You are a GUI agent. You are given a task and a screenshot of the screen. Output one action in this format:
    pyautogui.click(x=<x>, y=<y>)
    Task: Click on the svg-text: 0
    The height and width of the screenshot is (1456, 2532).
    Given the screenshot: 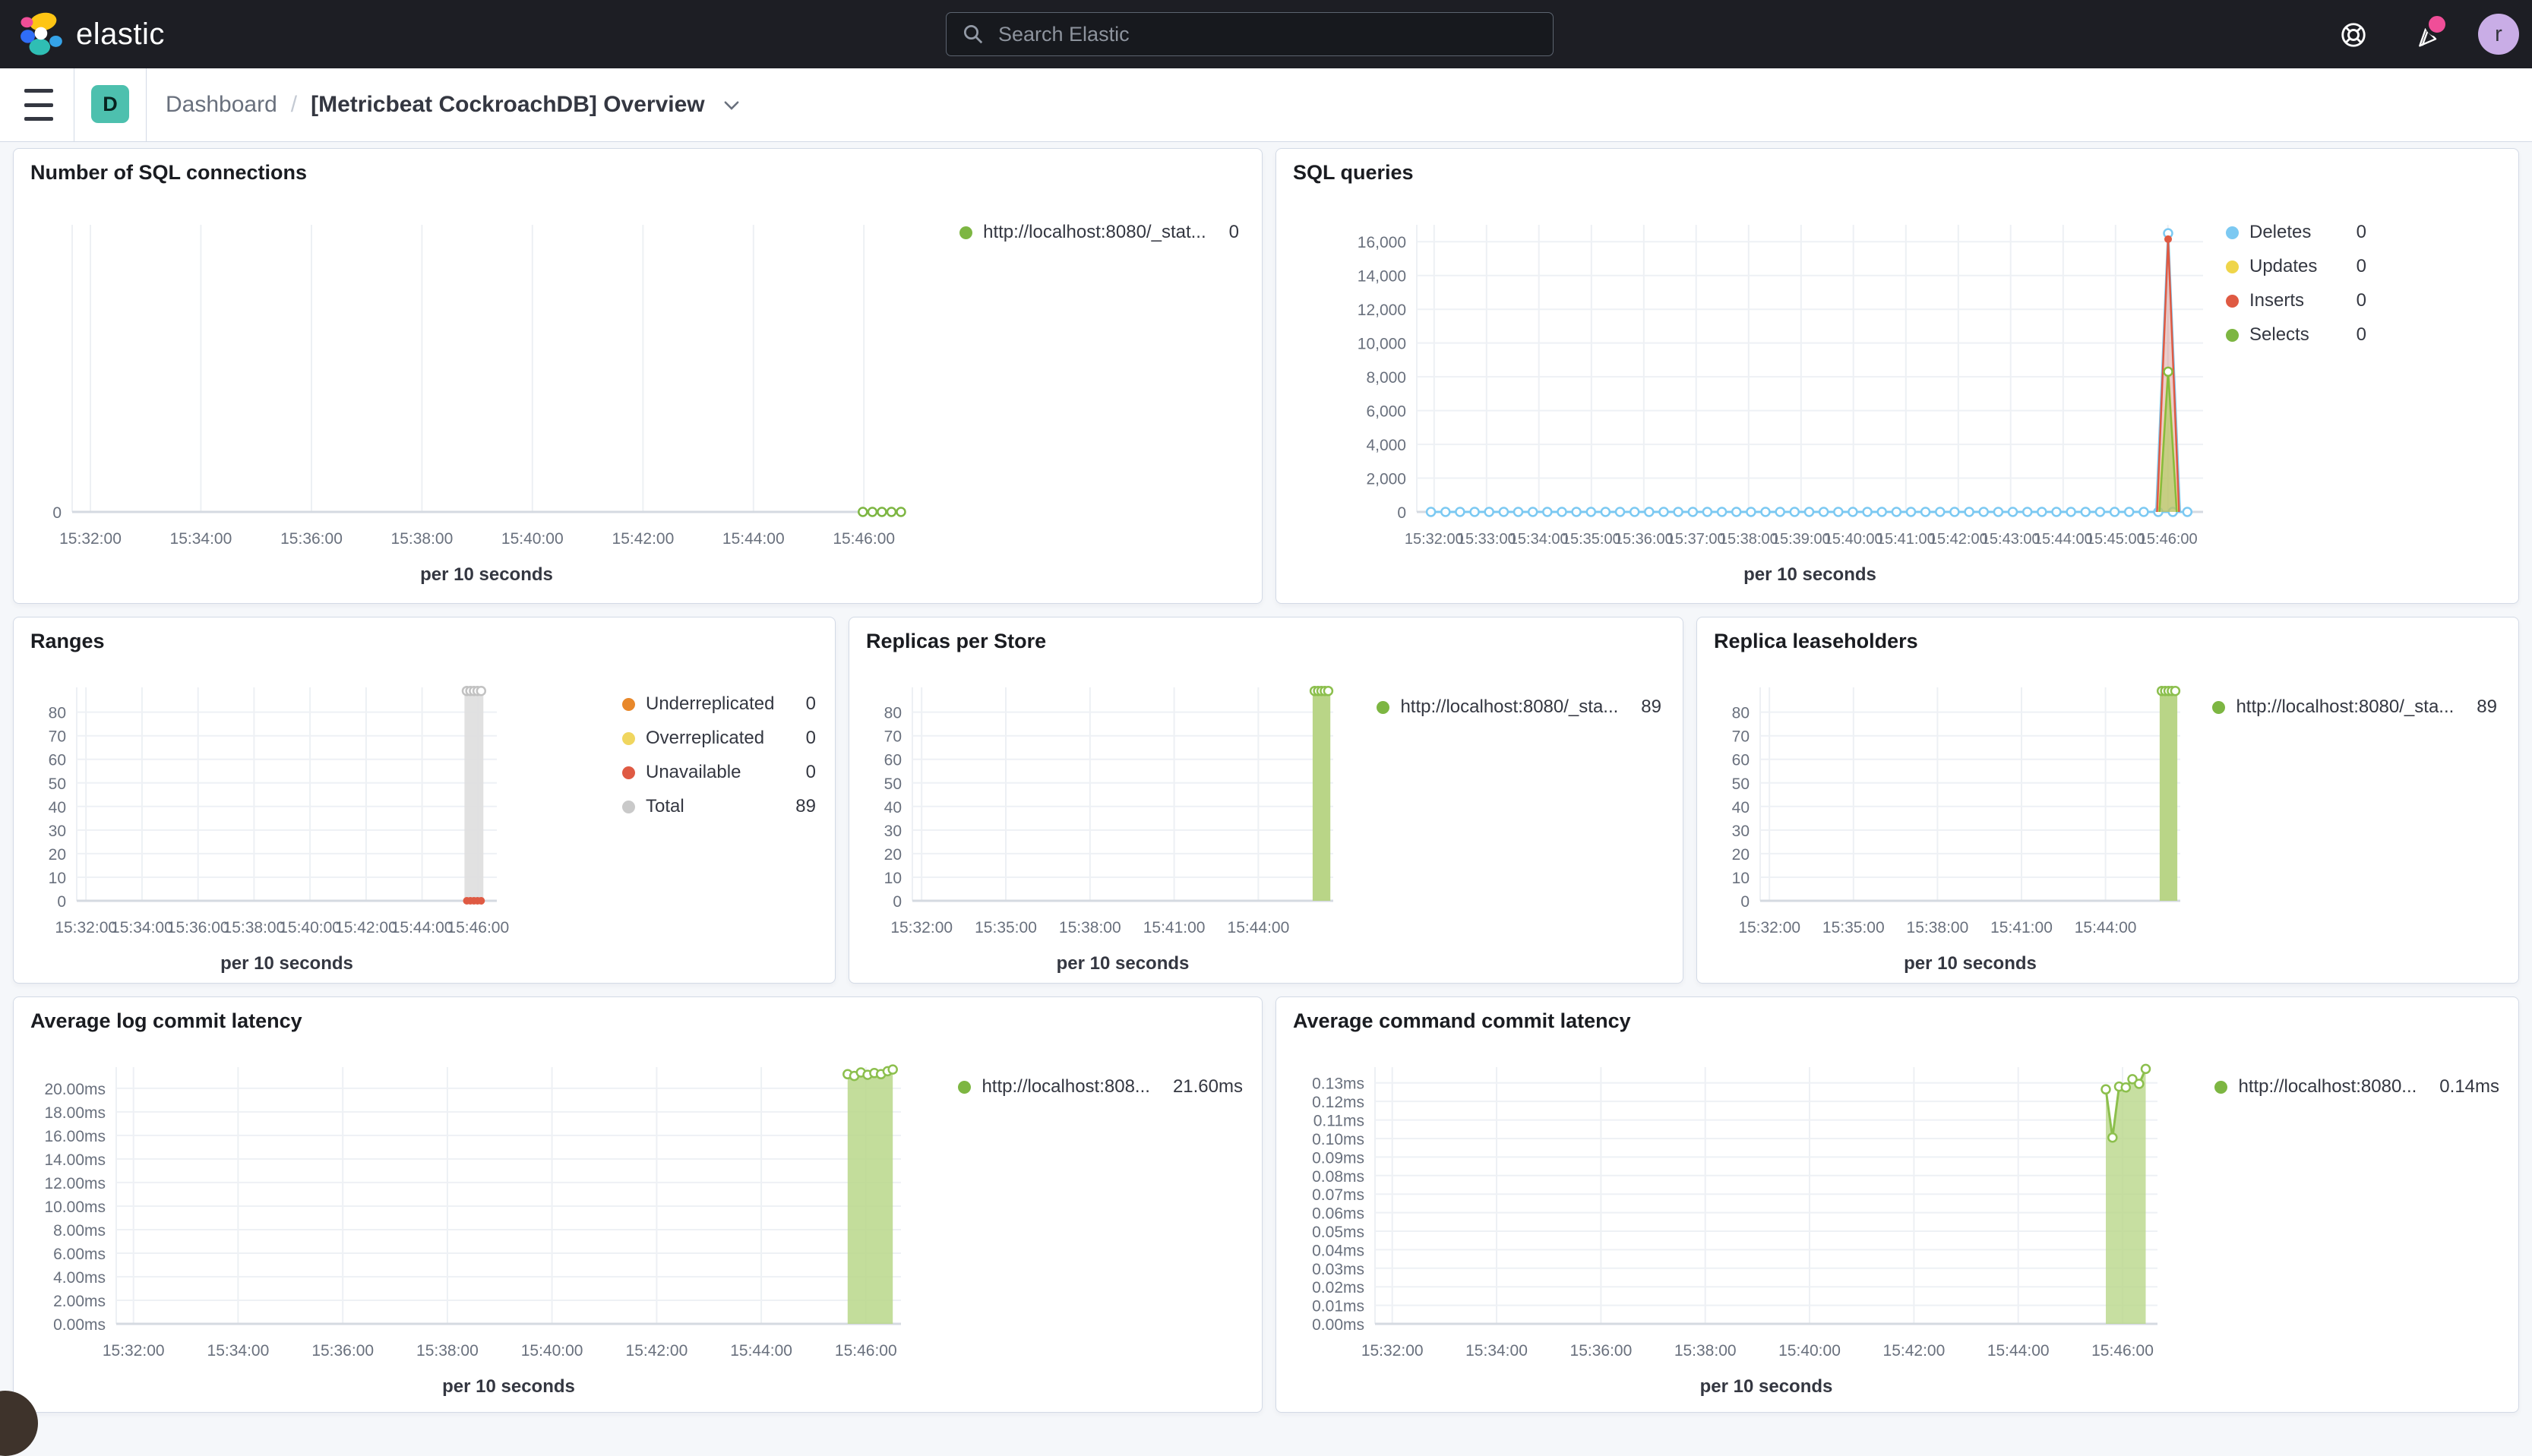 What is the action you would take?
    pyautogui.click(x=1401, y=513)
    